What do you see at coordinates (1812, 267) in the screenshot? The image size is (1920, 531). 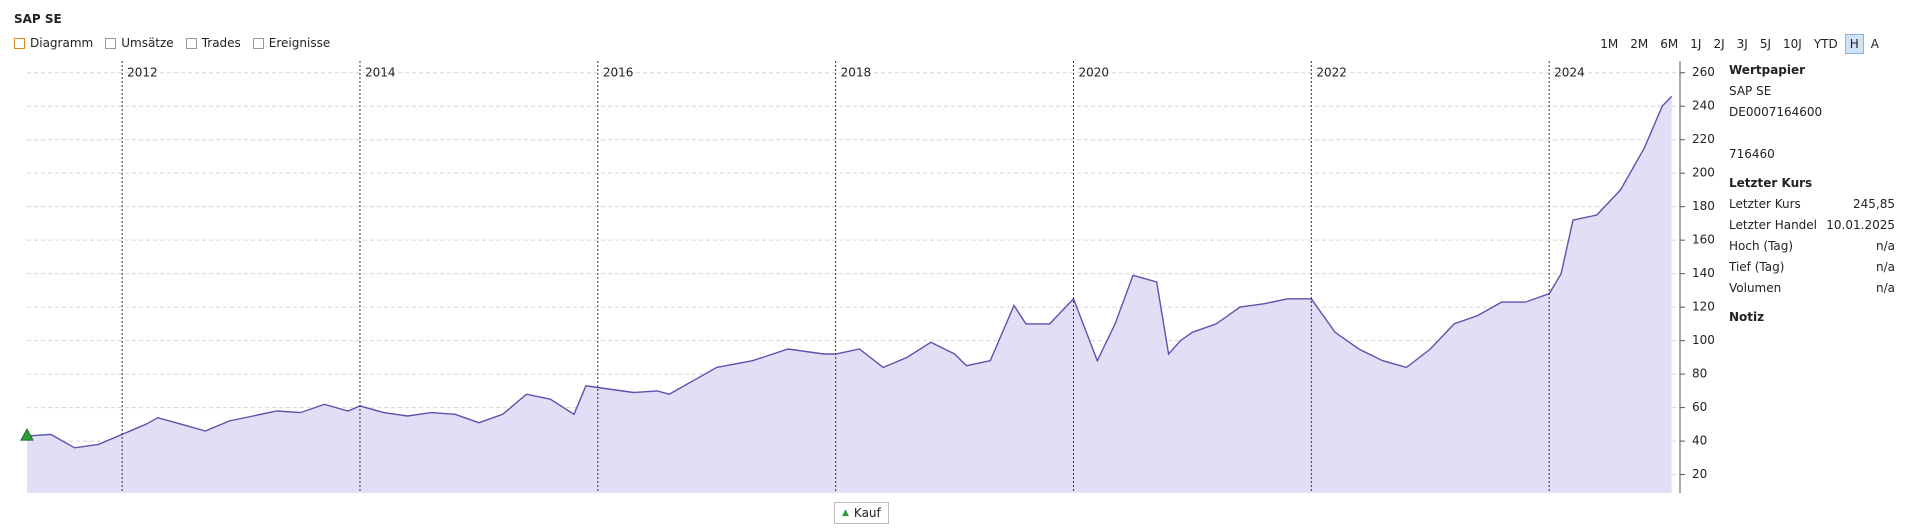 I see `info-row: Tief (Tag) n/a` at bounding box center [1812, 267].